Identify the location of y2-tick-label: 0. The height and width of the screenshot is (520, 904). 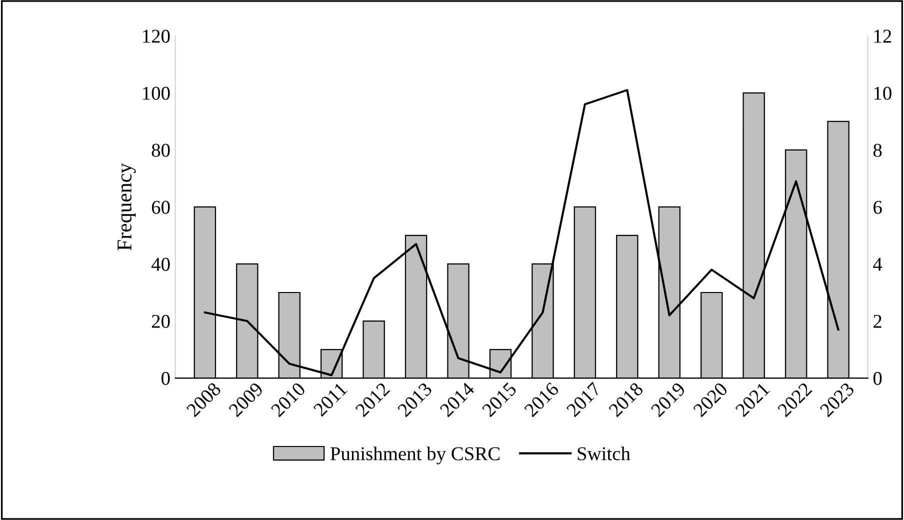
(877, 378).